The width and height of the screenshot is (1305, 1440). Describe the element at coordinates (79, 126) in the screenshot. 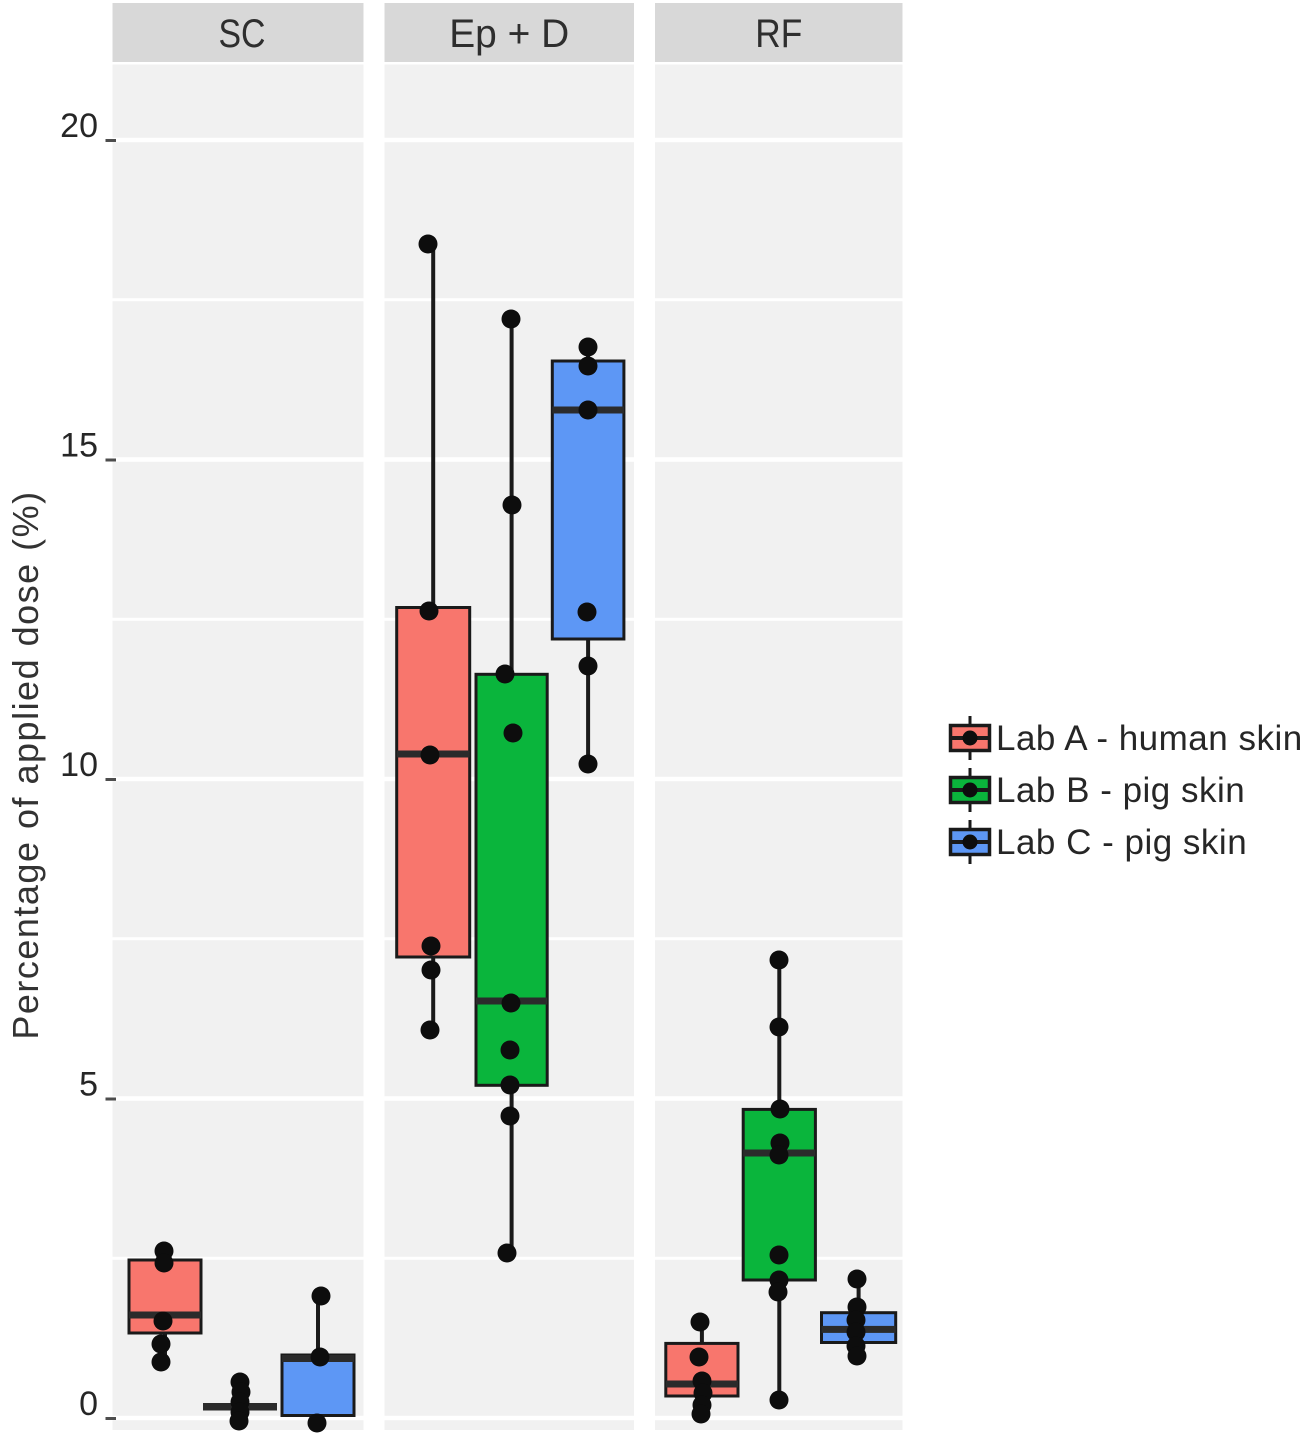

I see `svg-text: 20` at that location.